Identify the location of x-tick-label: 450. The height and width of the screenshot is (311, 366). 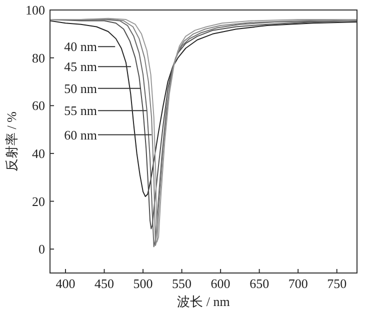
(104, 283).